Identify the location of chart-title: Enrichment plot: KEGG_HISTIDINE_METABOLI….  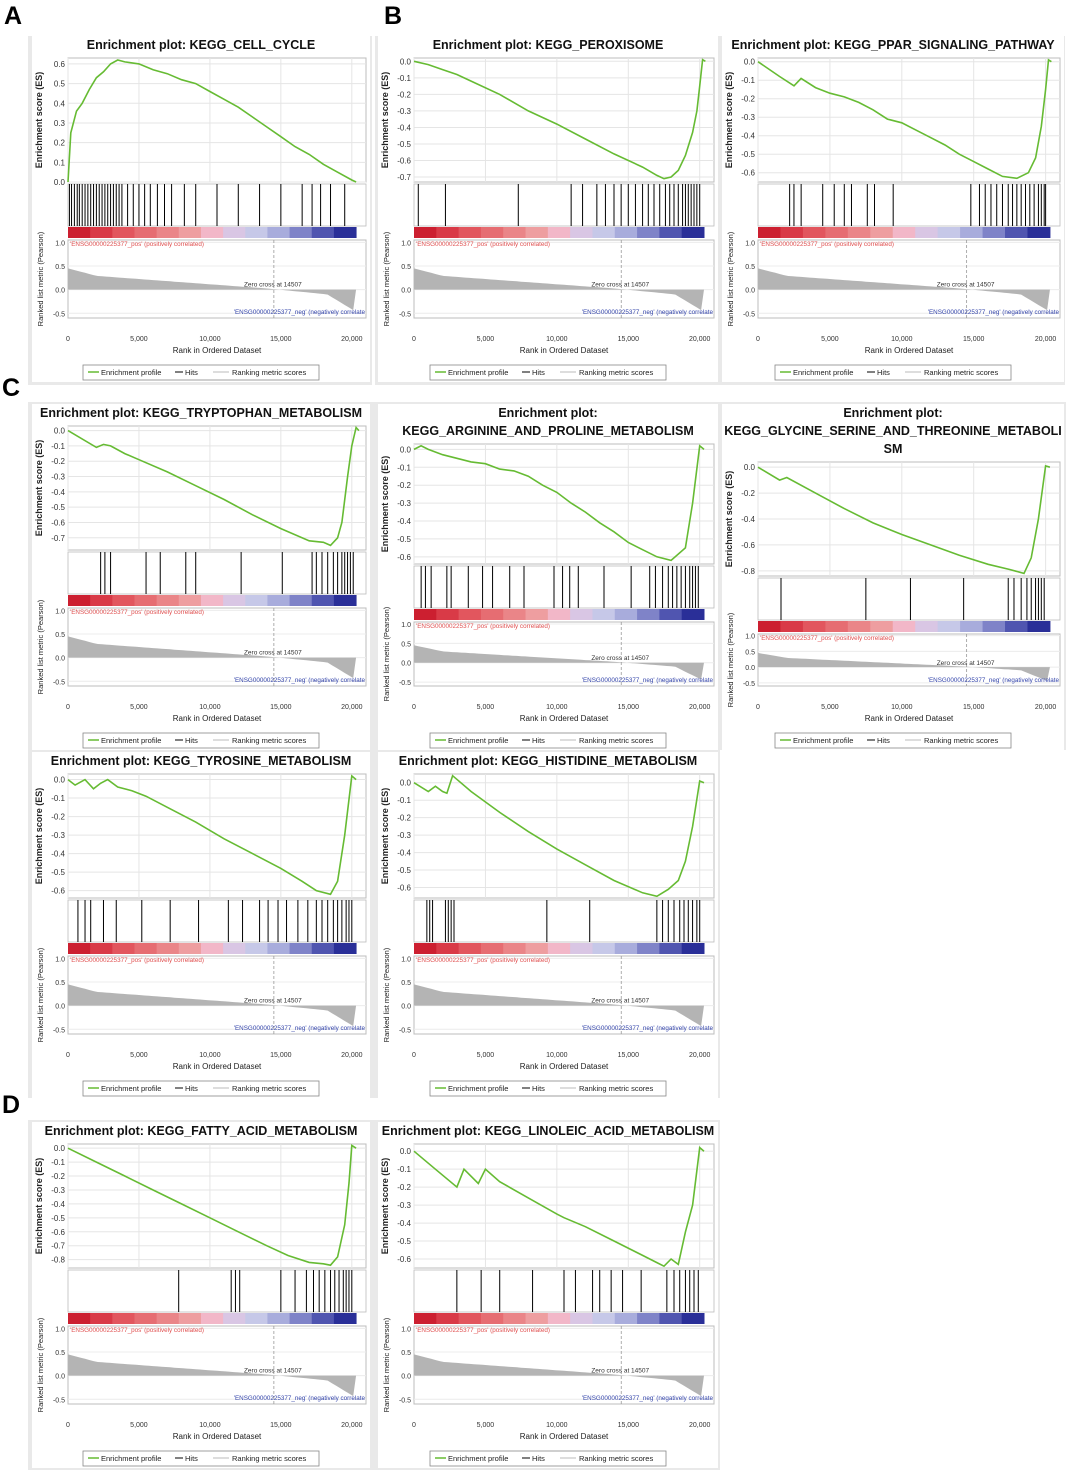
(548, 761).